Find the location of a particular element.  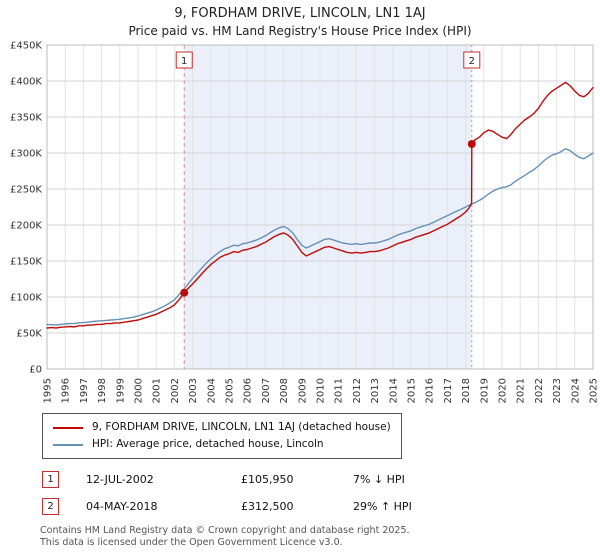

svg-text: £200K is located at coordinates (26, 226).